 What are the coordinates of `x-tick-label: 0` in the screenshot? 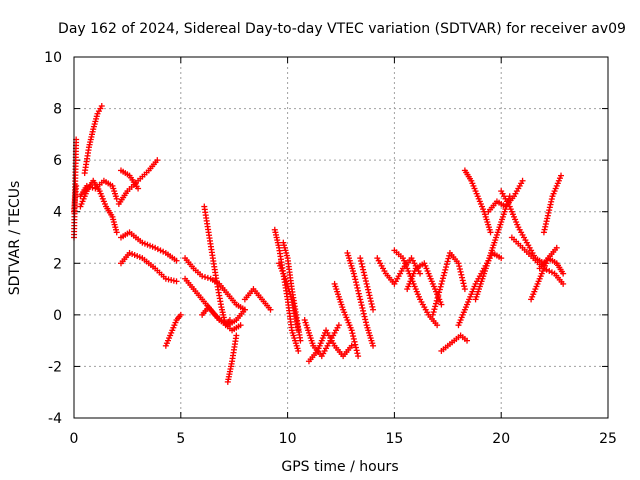 It's located at (74, 439).